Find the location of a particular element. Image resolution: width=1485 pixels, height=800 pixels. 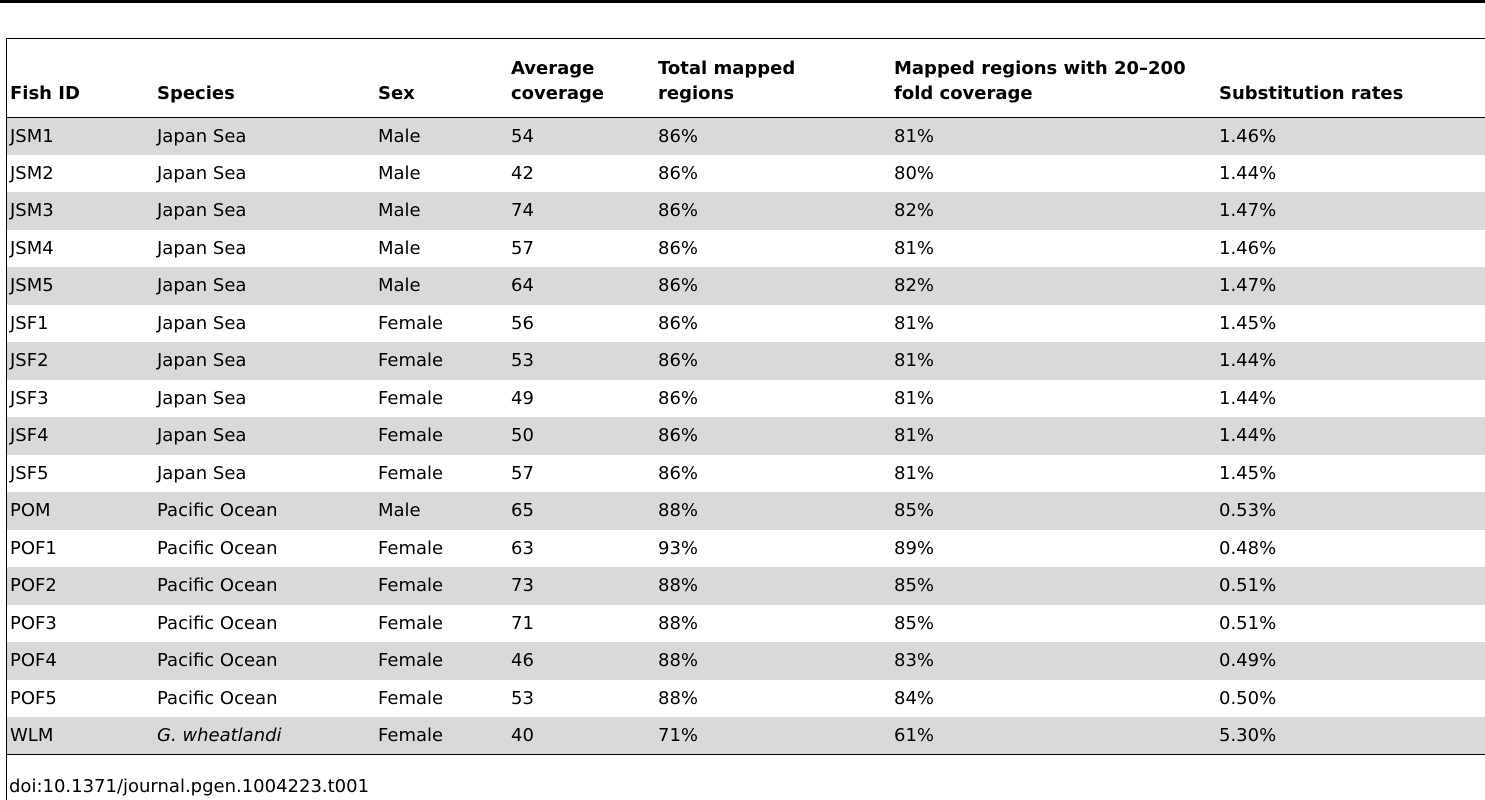

cell-mapped-20-200: 82% is located at coordinates (1053, 211).